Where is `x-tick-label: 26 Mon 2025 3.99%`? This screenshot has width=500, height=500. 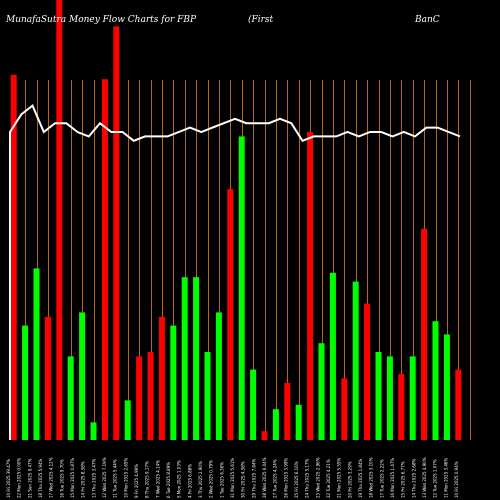
x-tick-label: 26 Mon 2025 3.99% is located at coordinates (285, 478).